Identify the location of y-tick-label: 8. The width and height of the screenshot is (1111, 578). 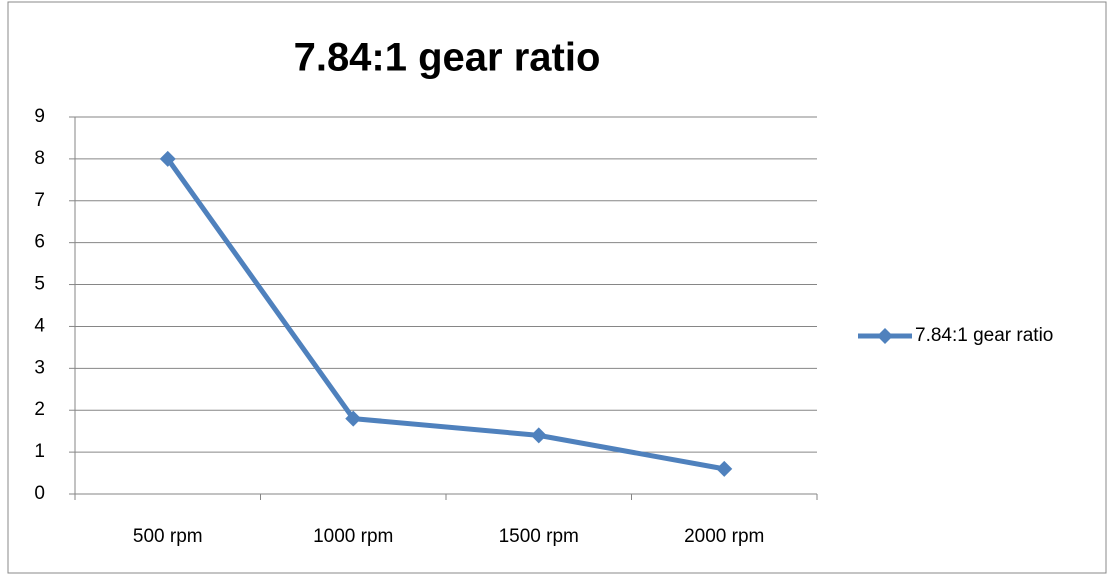
(39, 158).